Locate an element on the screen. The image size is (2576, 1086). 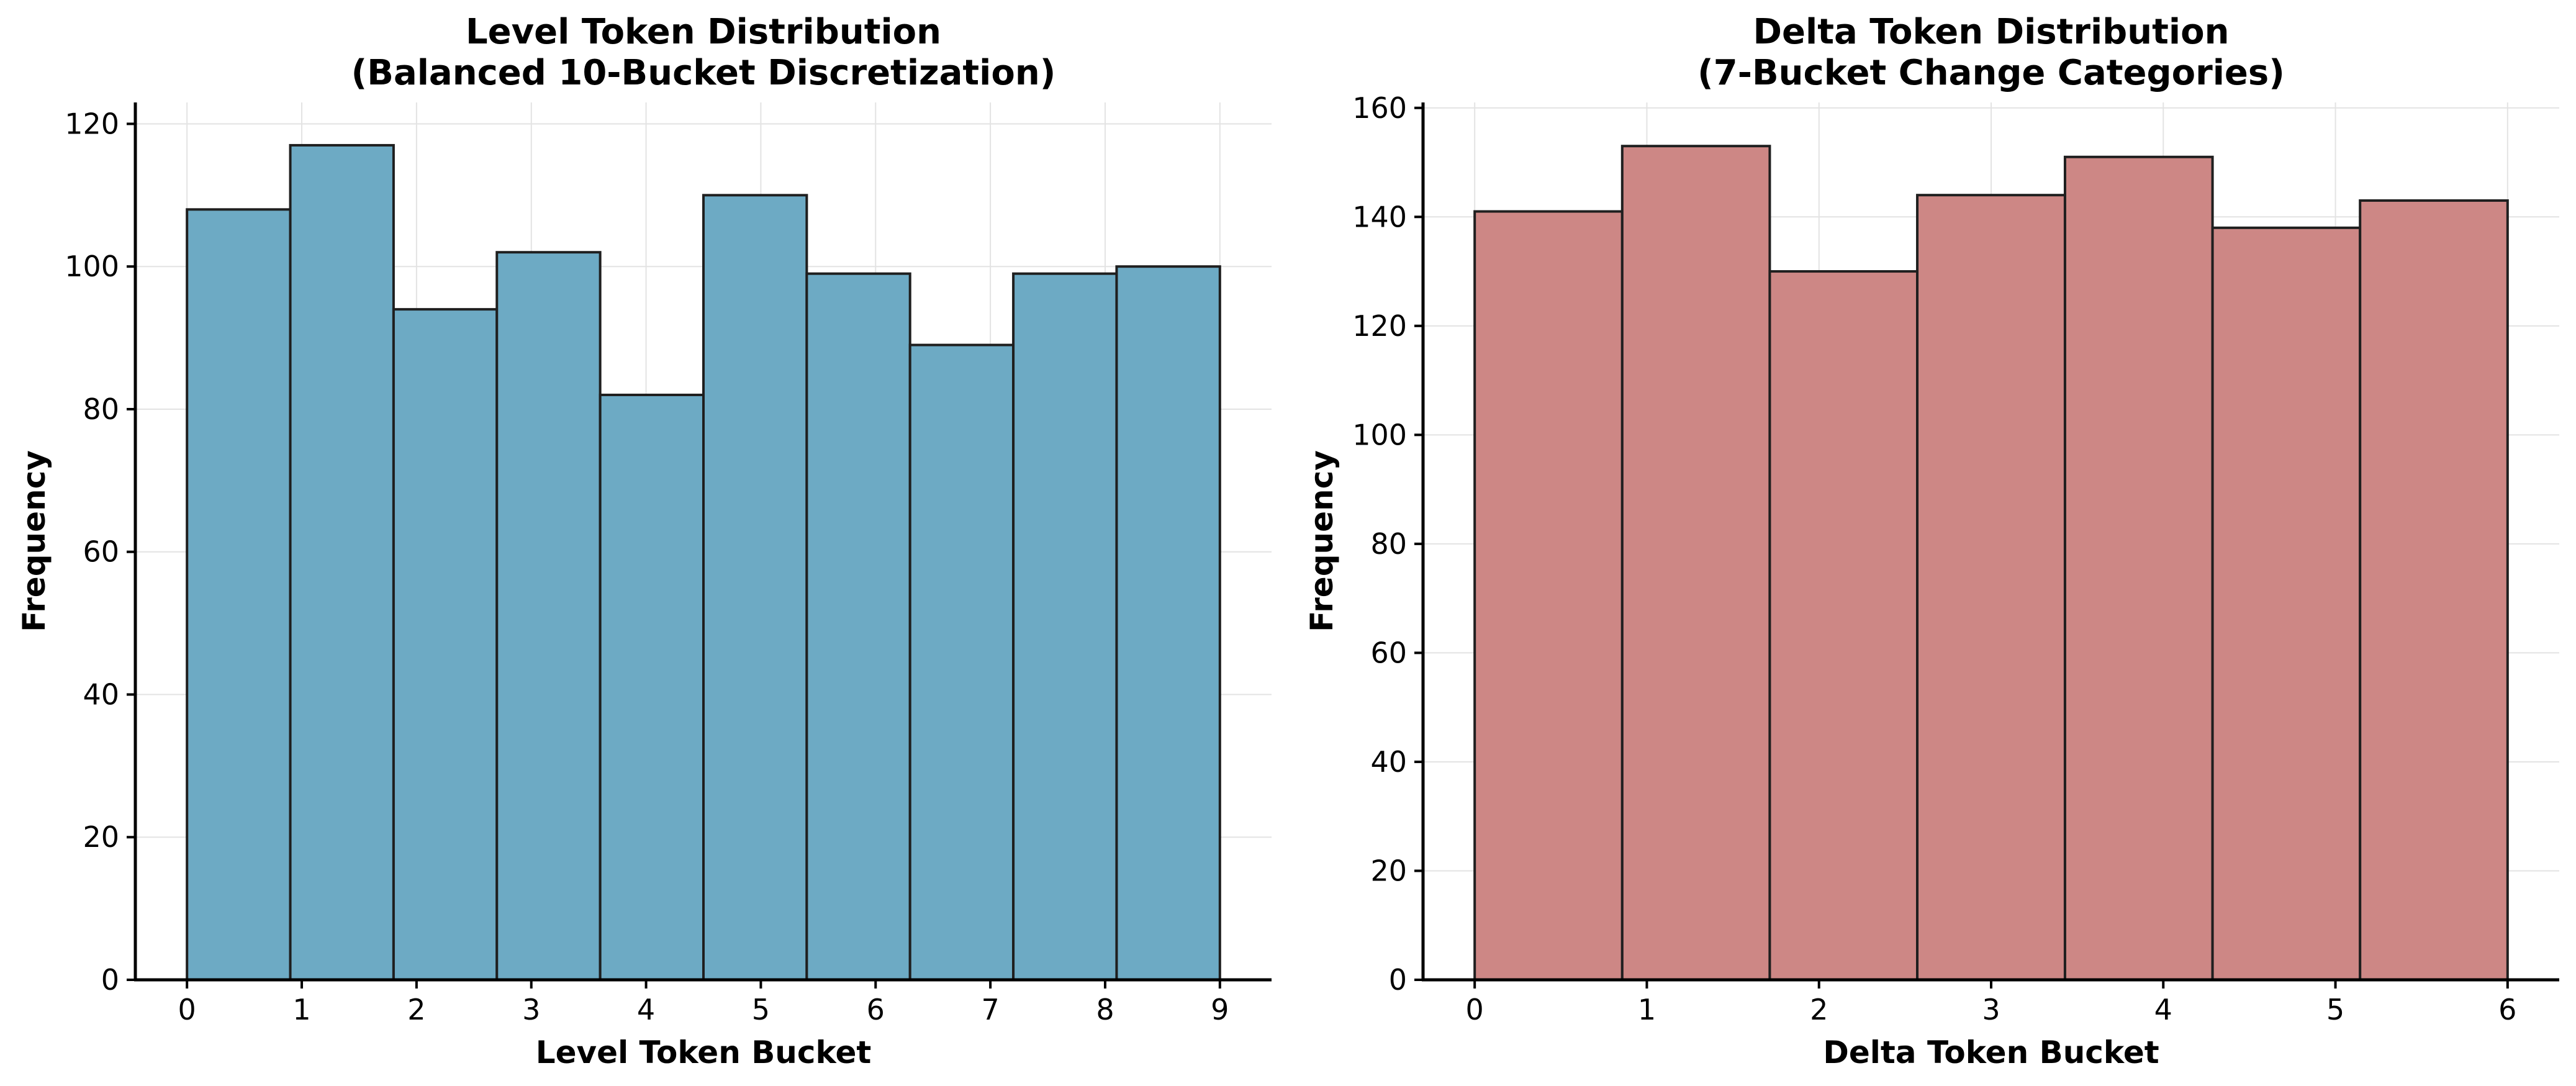
chart-title-line-2: (Balanced 10-Bucket Discretization) is located at coordinates (703, 73).